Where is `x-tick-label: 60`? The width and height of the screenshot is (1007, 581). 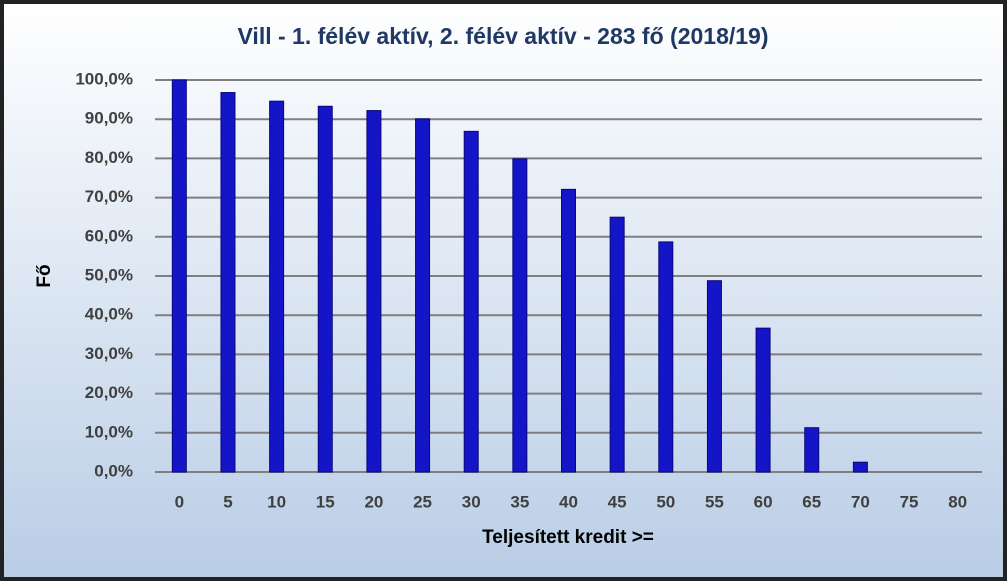 x-tick-label: 60 is located at coordinates (763, 501).